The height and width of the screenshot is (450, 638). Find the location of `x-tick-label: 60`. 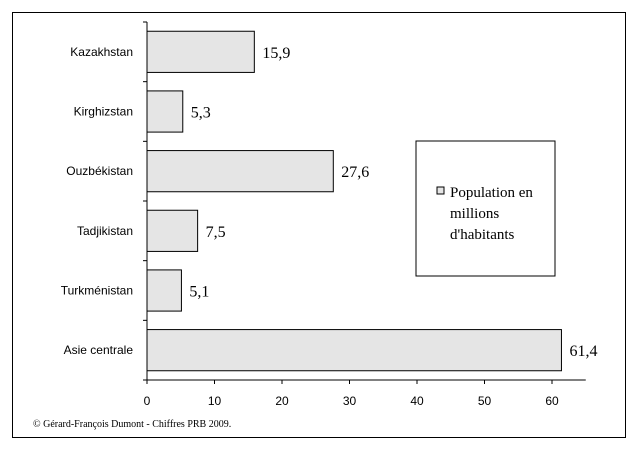

x-tick-label: 60 is located at coordinates (552, 401).